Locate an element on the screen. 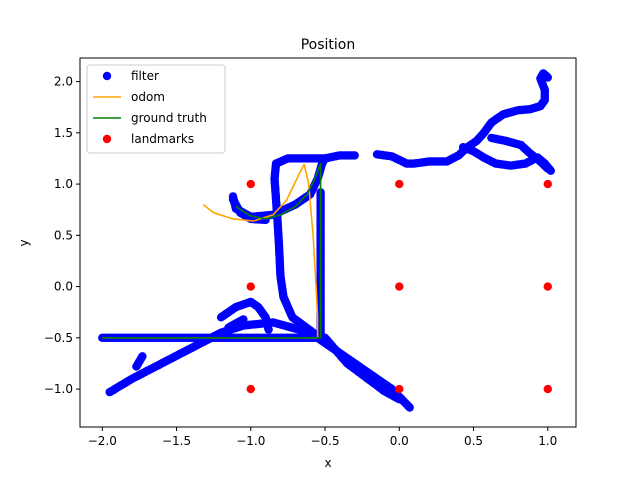 The image size is (640, 480). legend: filter odom ground truth landmarks is located at coordinates (156, 109).